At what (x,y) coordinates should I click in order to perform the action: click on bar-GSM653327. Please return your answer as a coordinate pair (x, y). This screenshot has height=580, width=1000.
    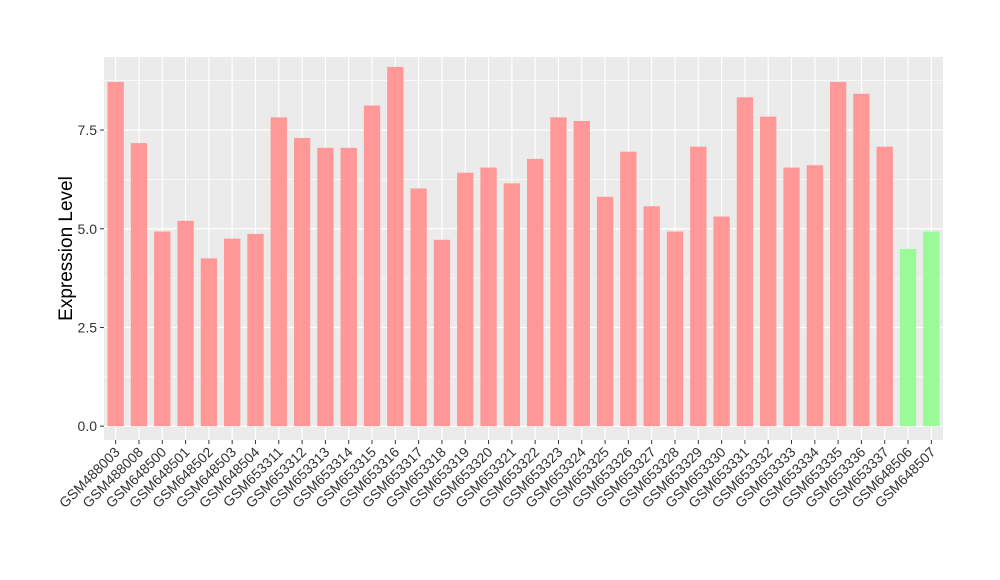
    Looking at the image, I should click on (651, 316).